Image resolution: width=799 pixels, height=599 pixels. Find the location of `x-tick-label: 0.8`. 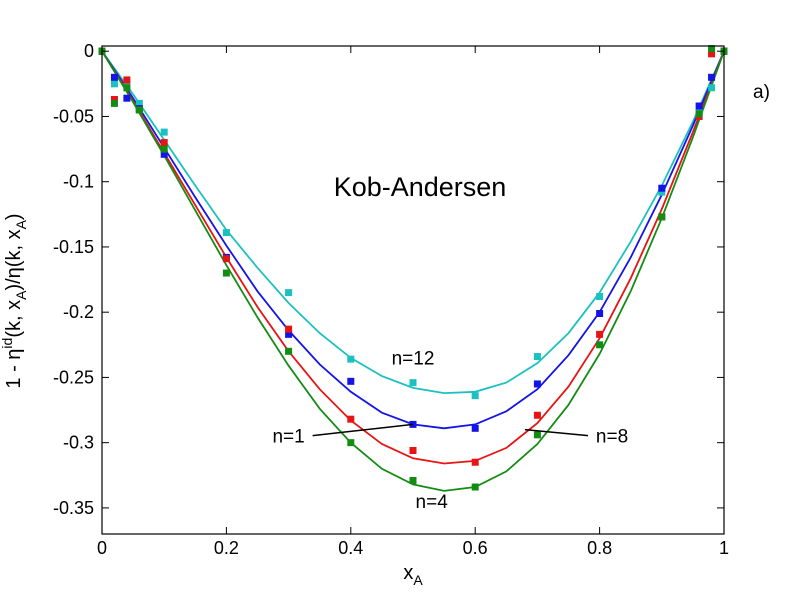

x-tick-label: 0.8 is located at coordinates (599, 548).